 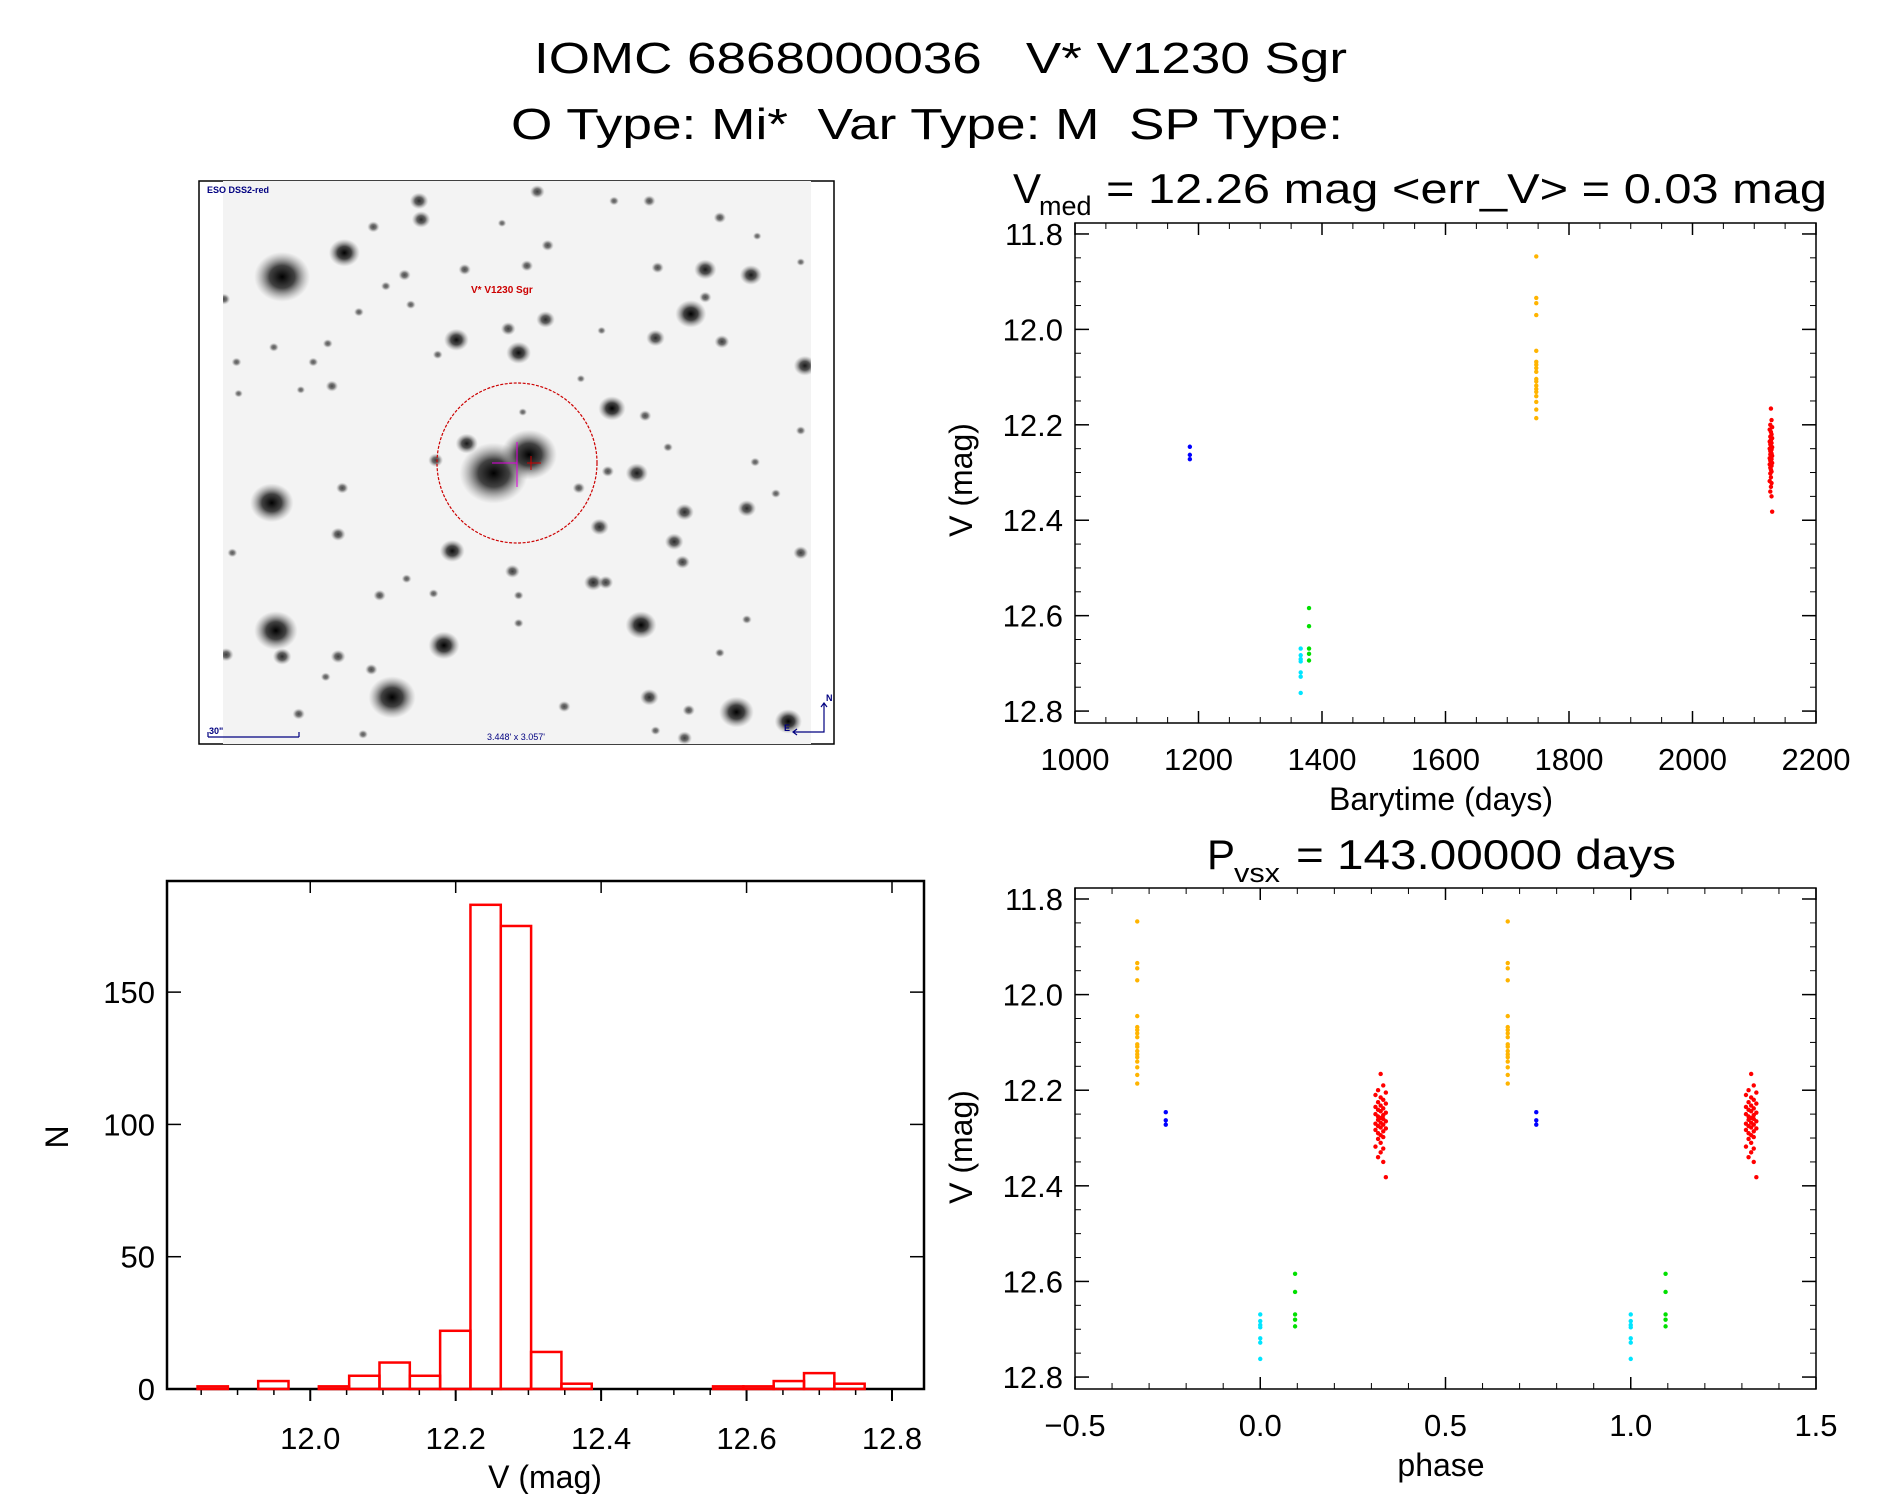 What do you see at coordinates (1445, 473) in the screenshot?
I see `light-curve-axes-frame` at bounding box center [1445, 473].